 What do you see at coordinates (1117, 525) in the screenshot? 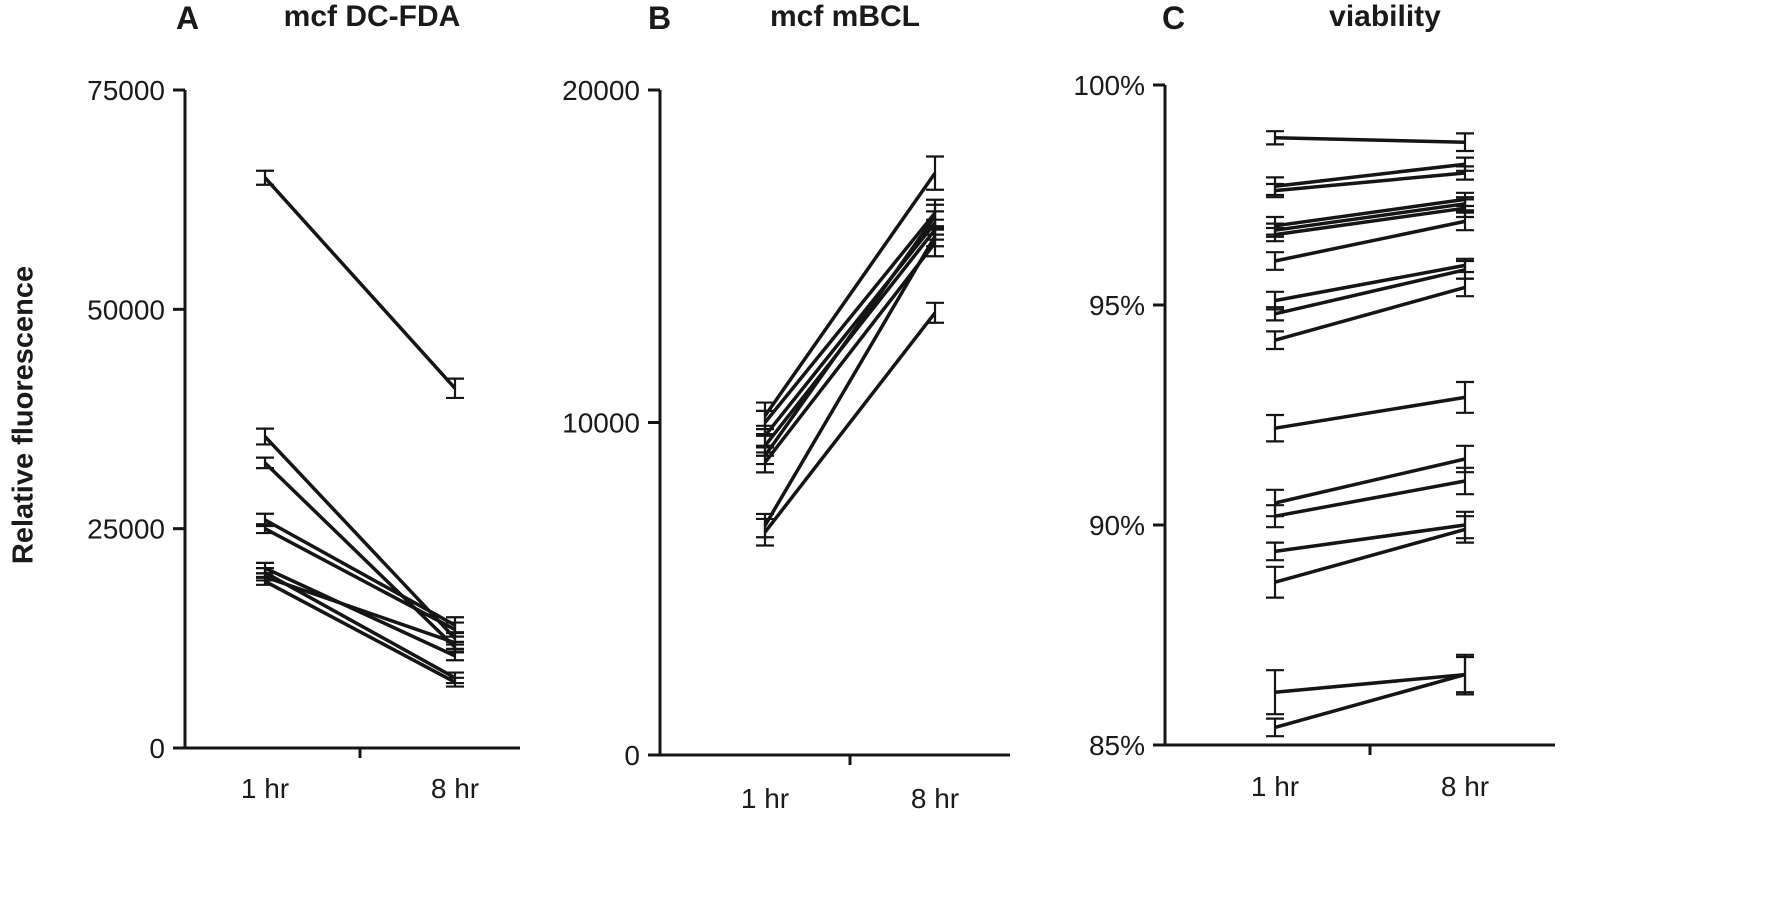
I see `svg-text: 90%` at bounding box center [1117, 525].